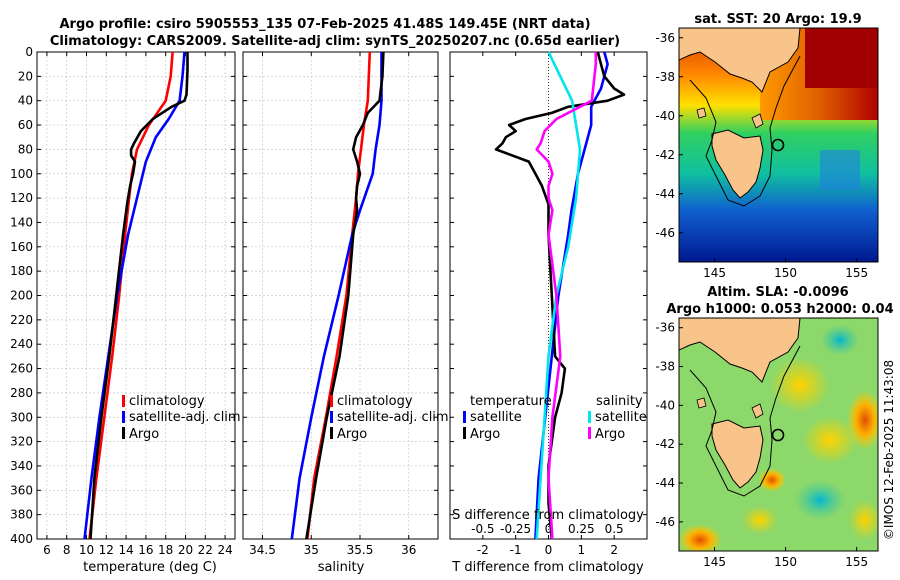 The height and width of the screenshot is (580, 900). Describe the element at coordinates (614, 529) in the screenshot. I see `x2-tick-label: 0.5` at that location.